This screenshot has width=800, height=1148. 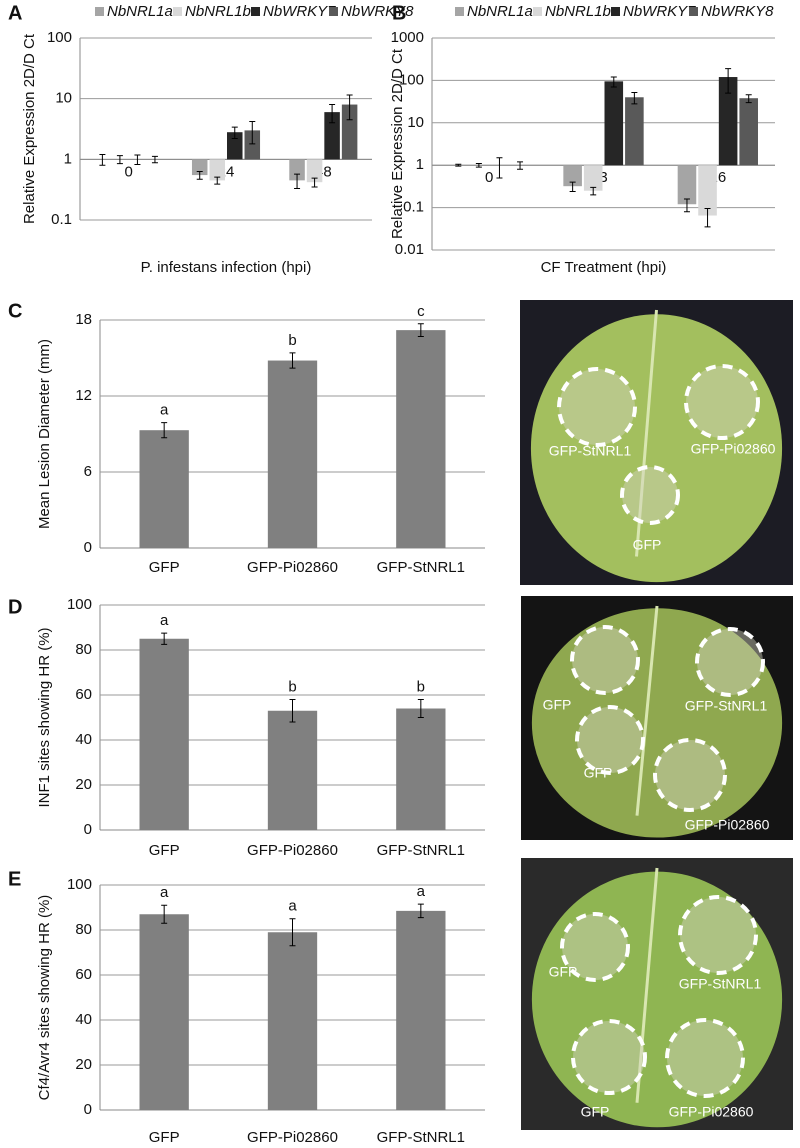 What do you see at coordinates (399, 13) in the screenshot?
I see `panel-letter: B` at bounding box center [399, 13].